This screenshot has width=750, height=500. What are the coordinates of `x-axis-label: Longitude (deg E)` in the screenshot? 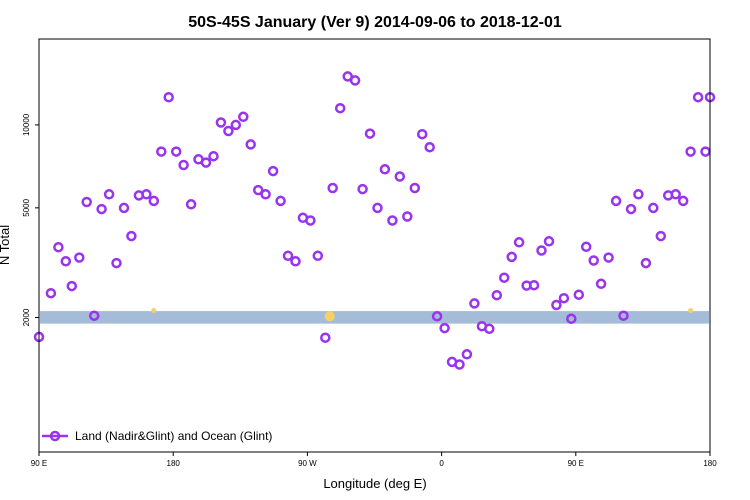 It's located at (374, 483).